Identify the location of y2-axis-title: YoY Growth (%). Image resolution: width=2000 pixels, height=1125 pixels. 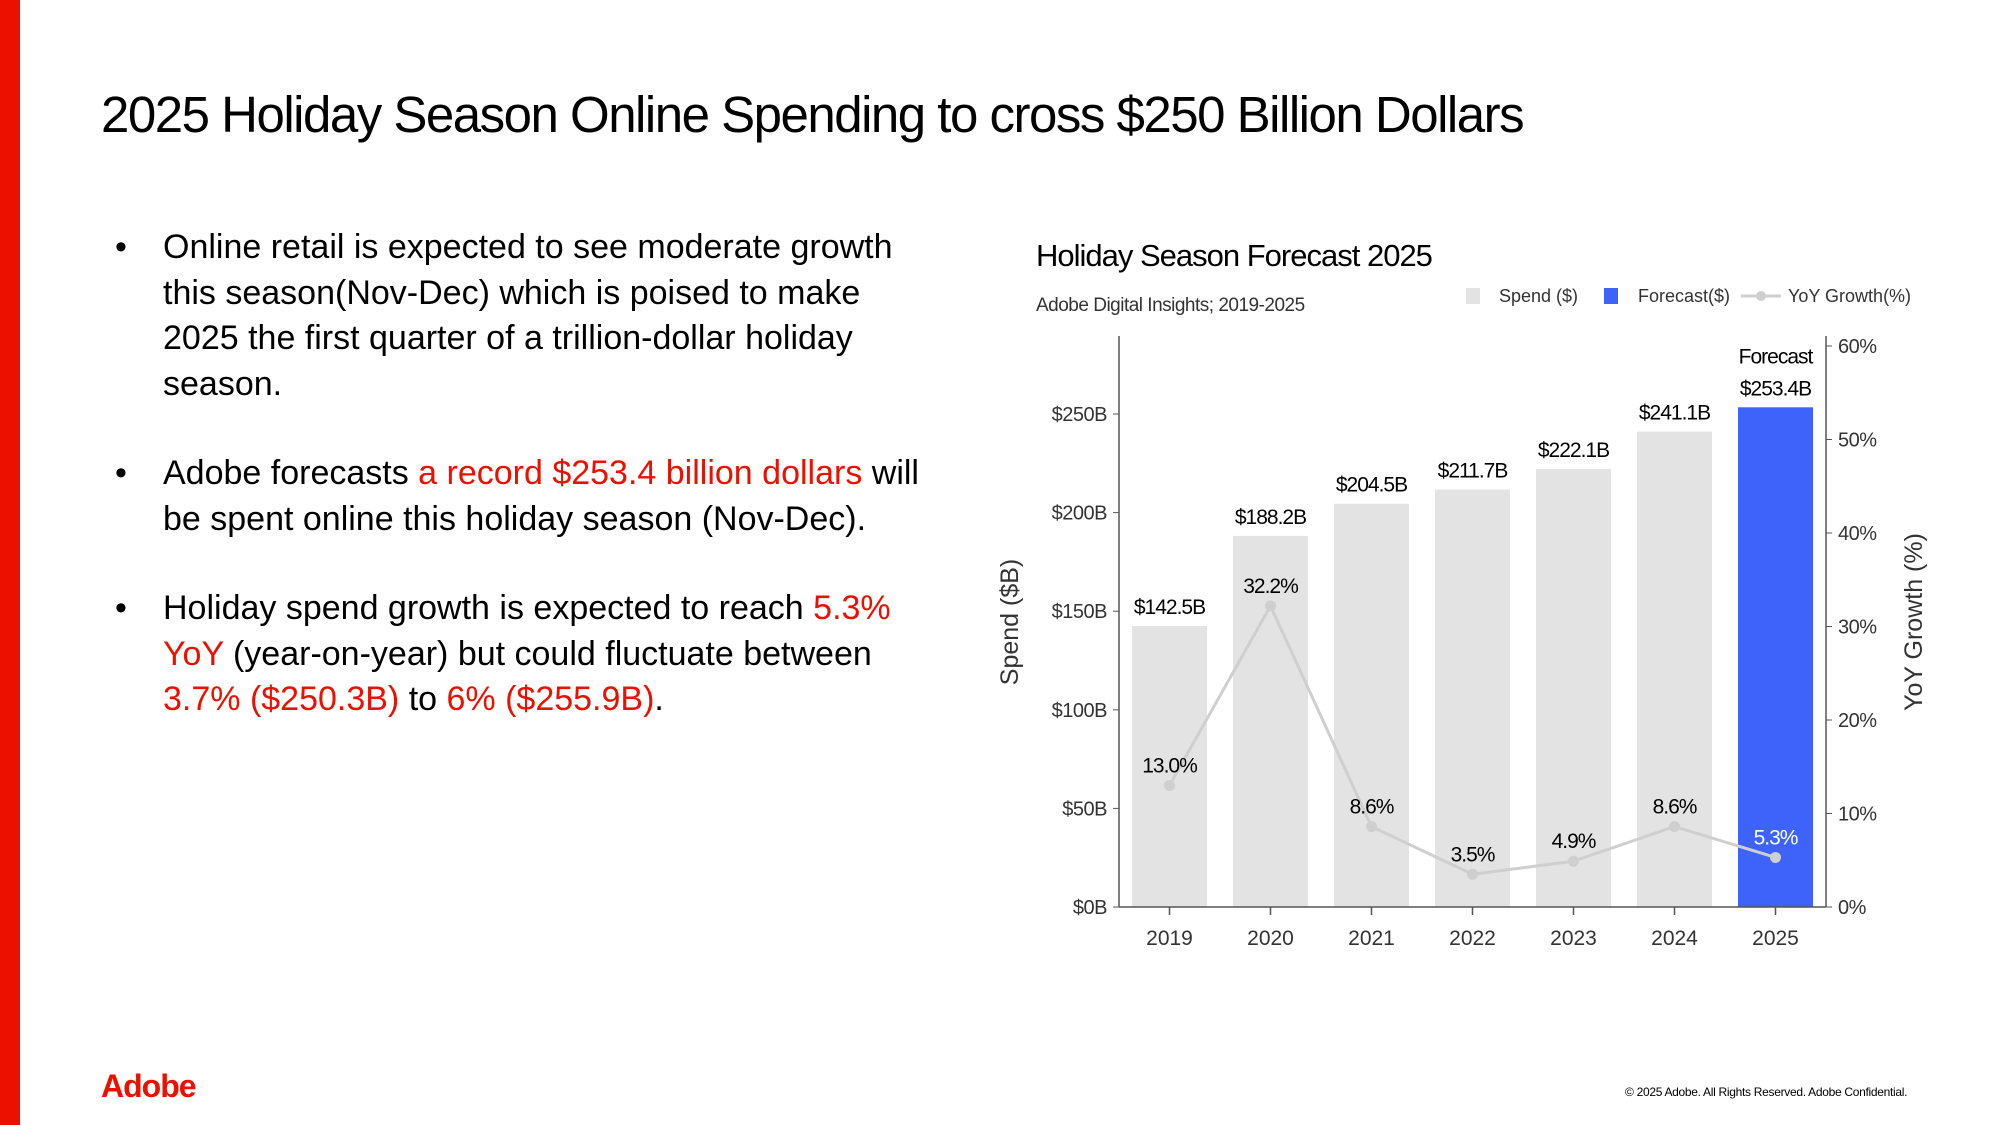
(1914, 622).